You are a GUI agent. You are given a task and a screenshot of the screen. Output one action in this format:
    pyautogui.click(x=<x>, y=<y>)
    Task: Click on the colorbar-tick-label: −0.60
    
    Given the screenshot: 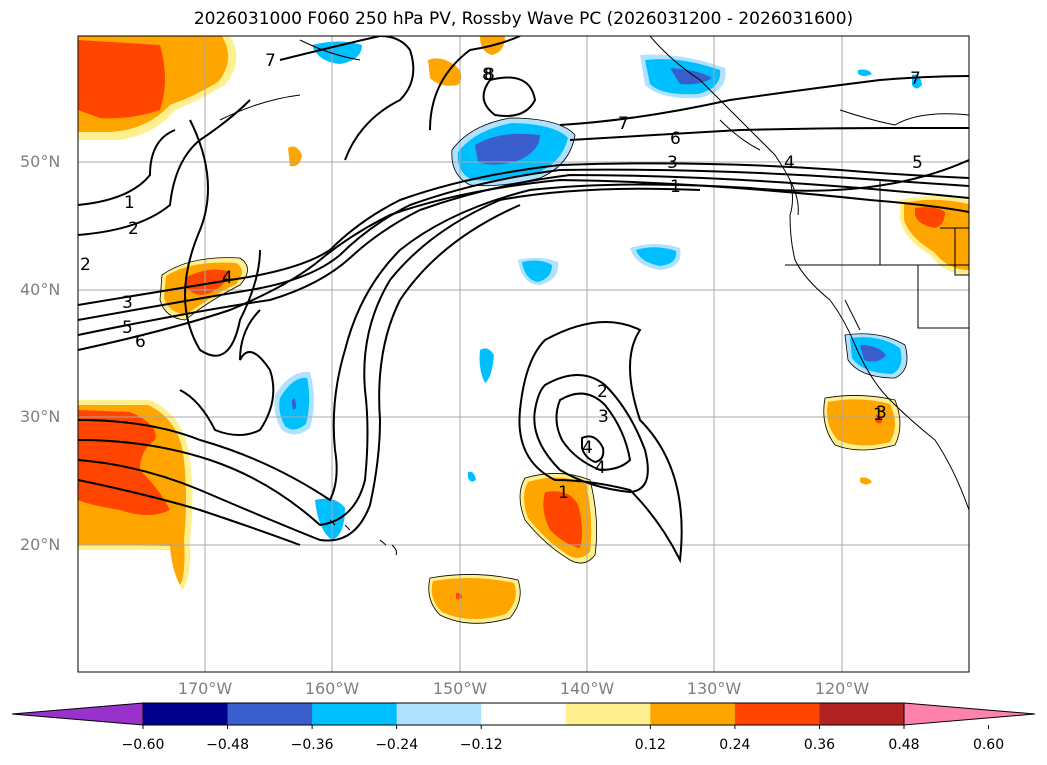 What is the action you would take?
    pyautogui.click(x=143, y=745)
    